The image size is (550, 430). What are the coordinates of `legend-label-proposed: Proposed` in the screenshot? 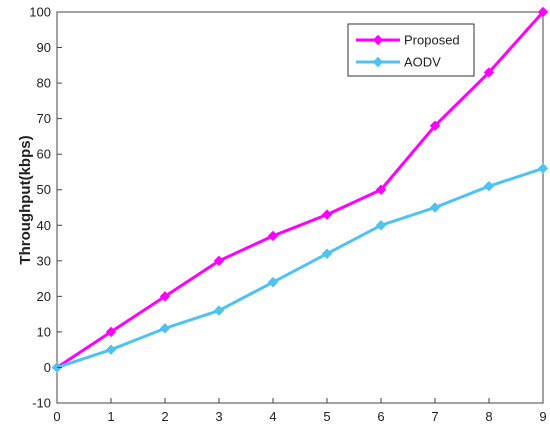 It's located at (432, 40).